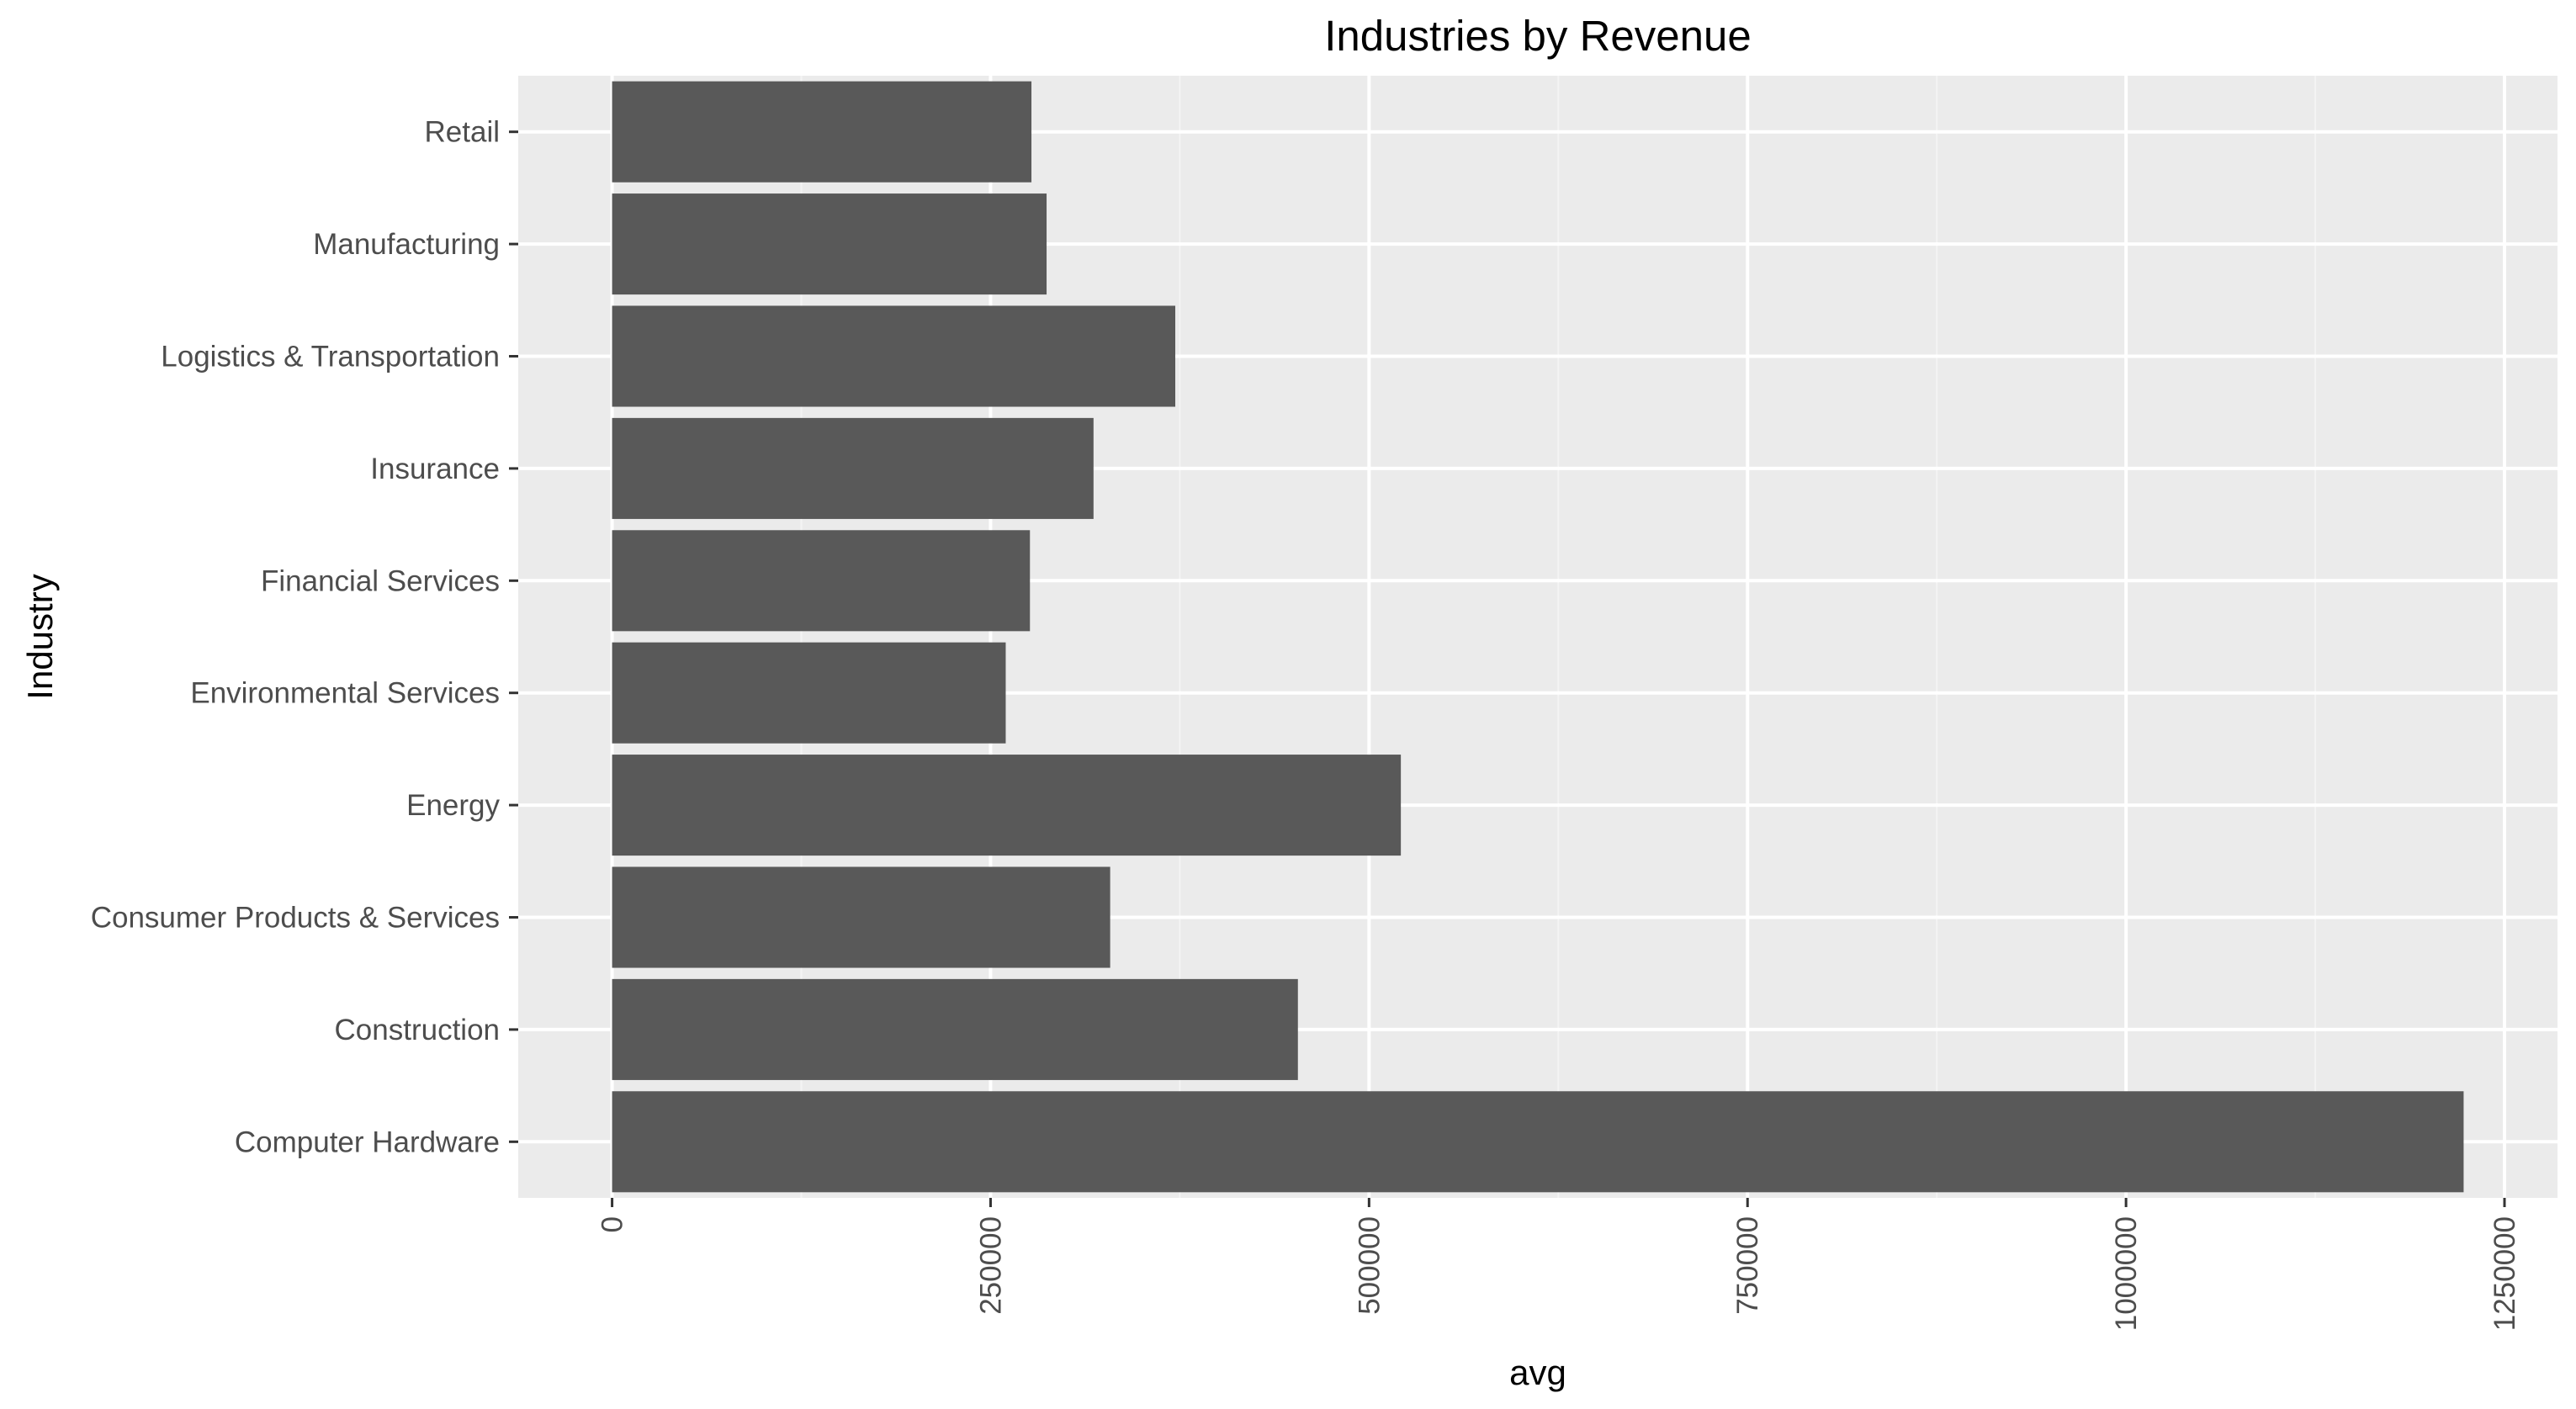 The height and width of the screenshot is (1409, 2576). What do you see at coordinates (1537, 36) in the screenshot?
I see `chart-title: Industries by Revenue` at bounding box center [1537, 36].